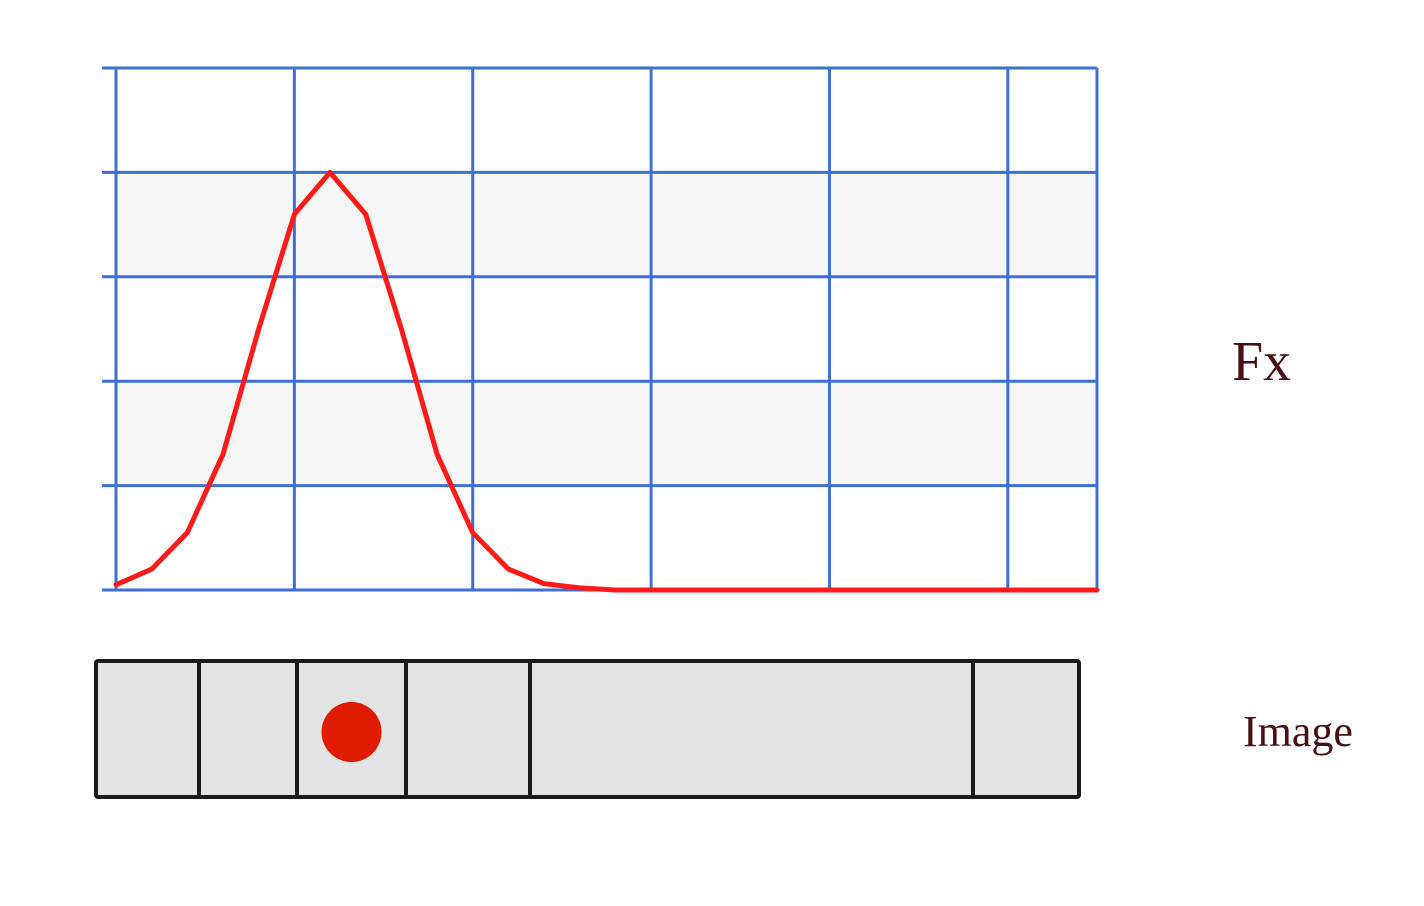  Describe the element at coordinates (1262, 362) in the screenshot. I see `fx-label: Fx` at that location.